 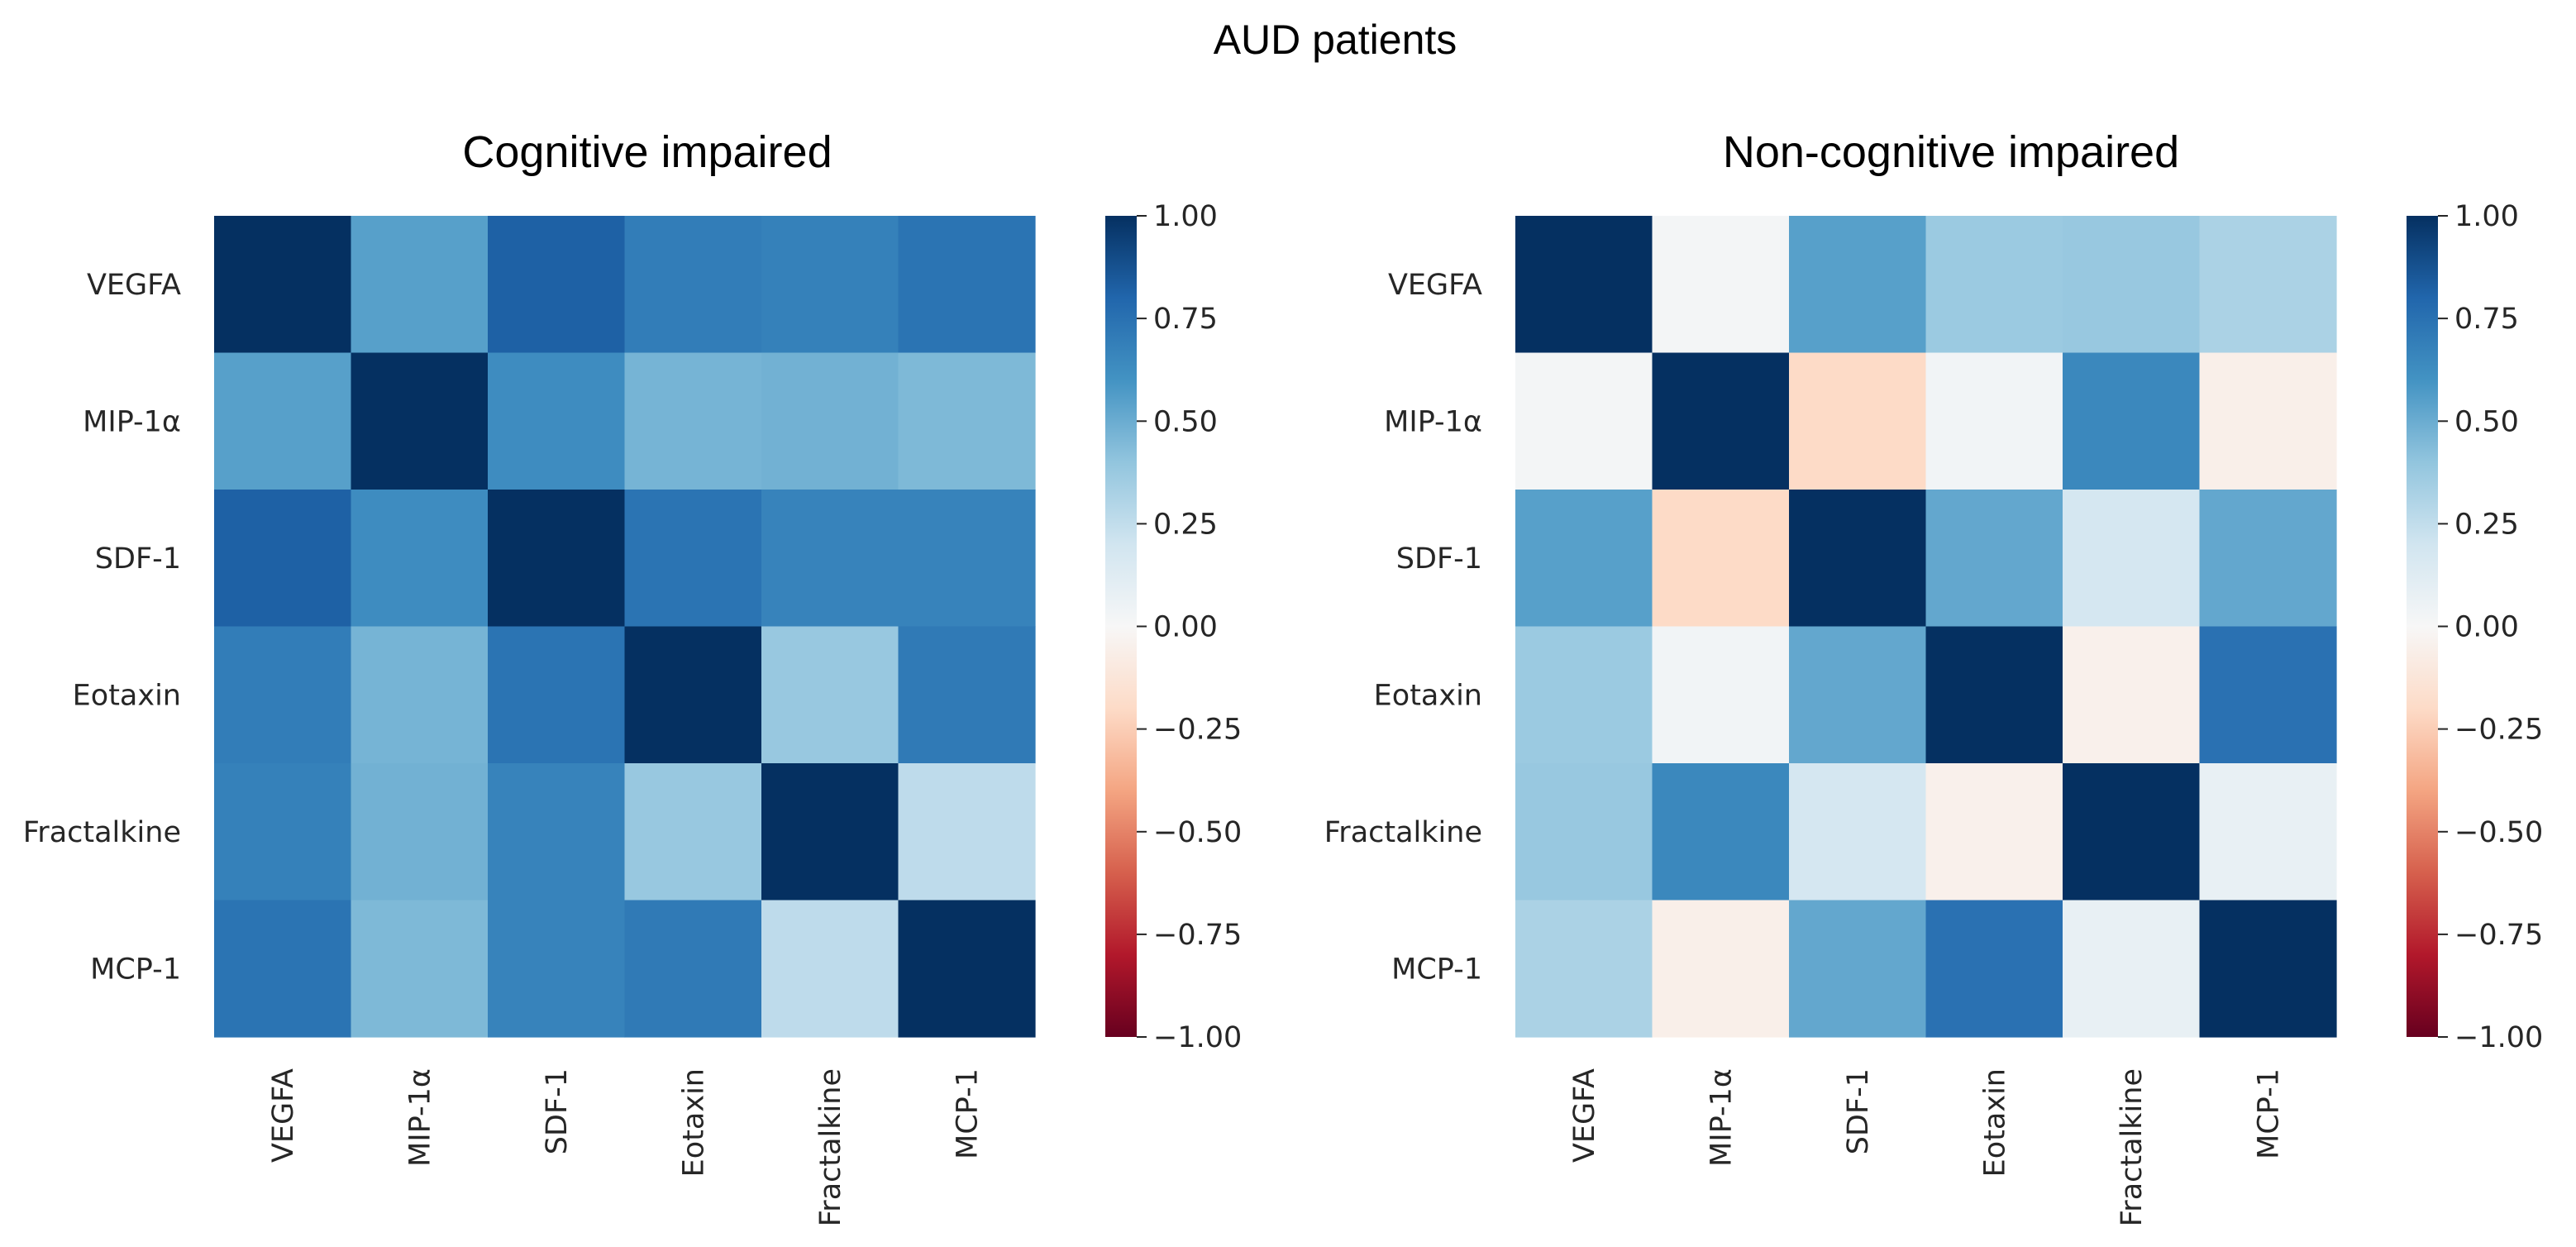 What do you see at coordinates (1197, 1037) in the screenshot?
I see `colorbar-tick-label: −1.00` at bounding box center [1197, 1037].